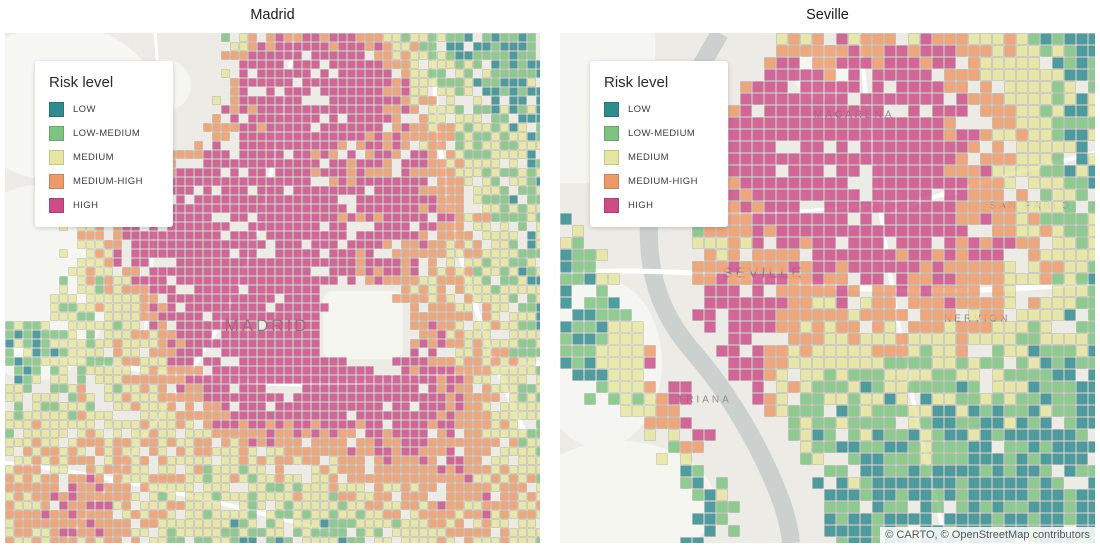 The image size is (1100, 550). I want to click on map-title-seville: Seville, so click(827, 15).